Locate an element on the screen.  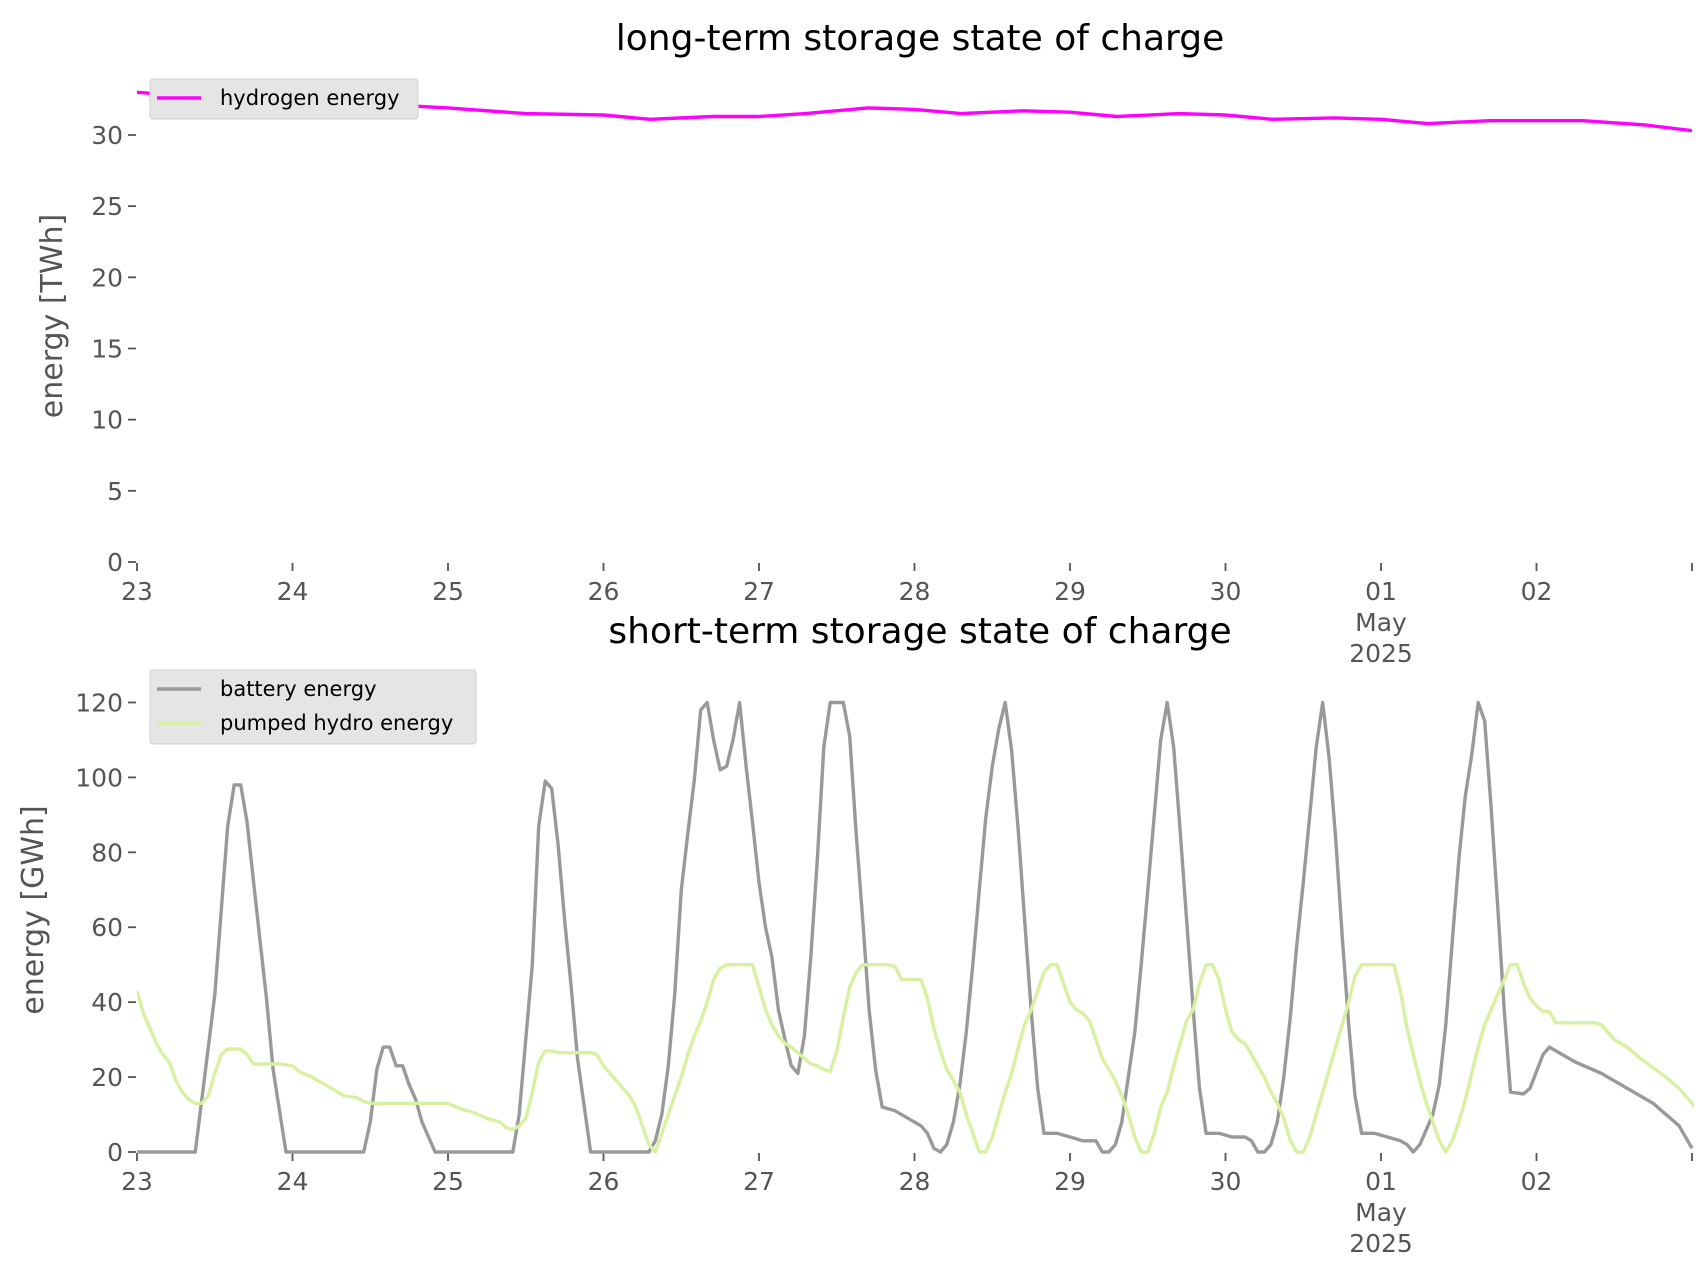
short-term-x-tick-label-line: 24 is located at coordinates (293, 1181).